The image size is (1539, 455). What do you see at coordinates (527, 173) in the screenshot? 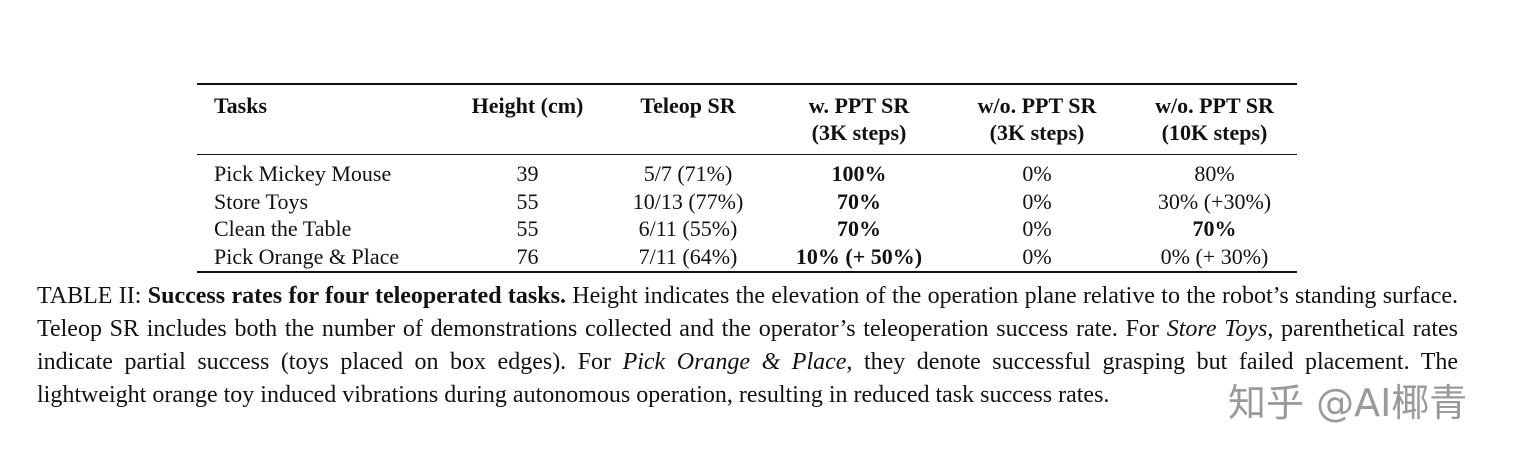
I see `table-cell: 39` at bounding box center [527, 173].